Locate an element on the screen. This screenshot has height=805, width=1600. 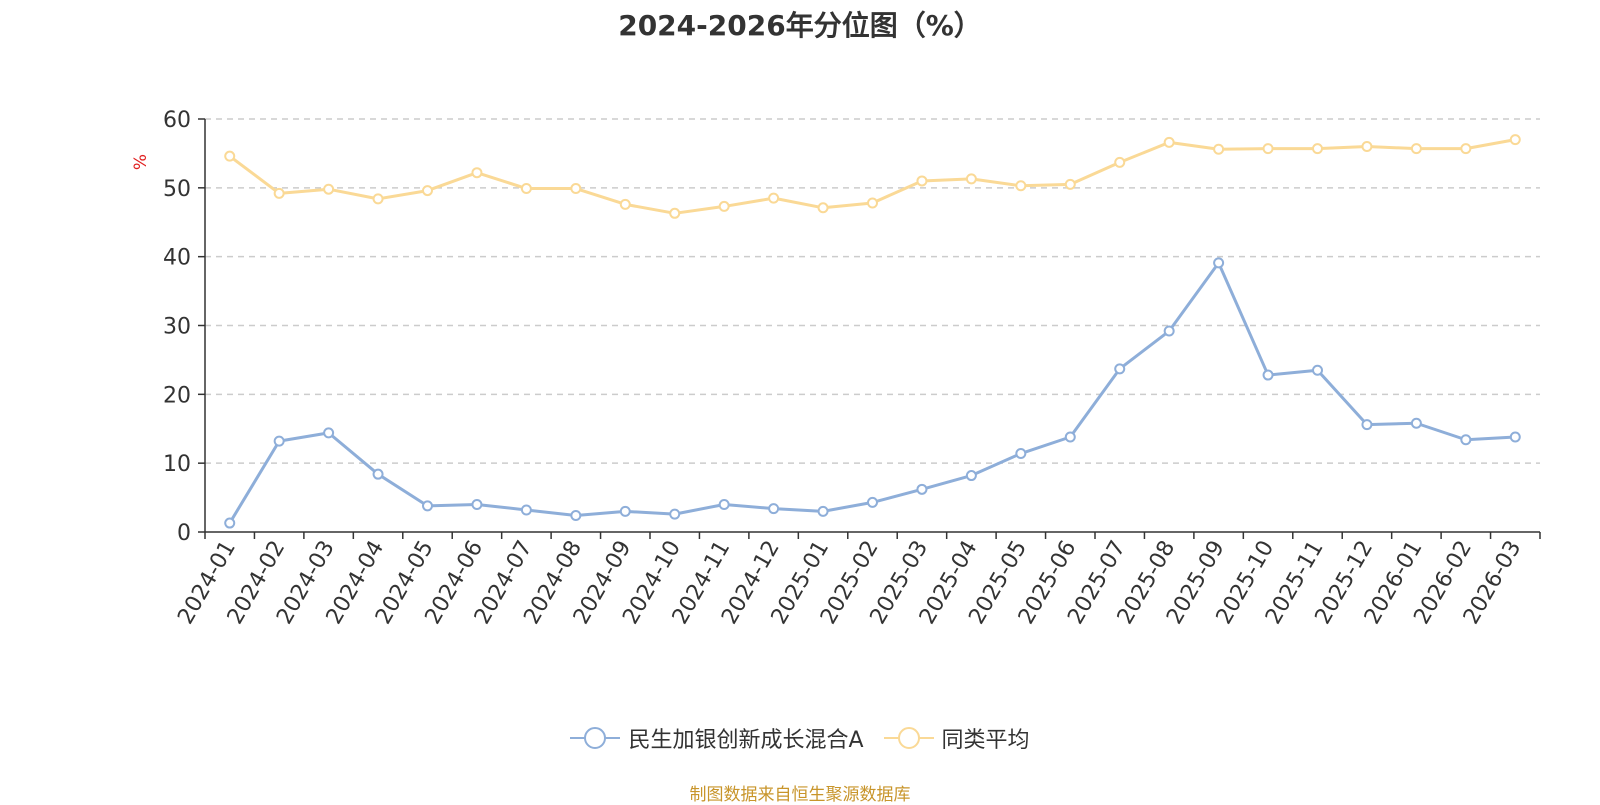
chart-title: 2024-2026年分位图（%） is located at coordinates (800, 25).